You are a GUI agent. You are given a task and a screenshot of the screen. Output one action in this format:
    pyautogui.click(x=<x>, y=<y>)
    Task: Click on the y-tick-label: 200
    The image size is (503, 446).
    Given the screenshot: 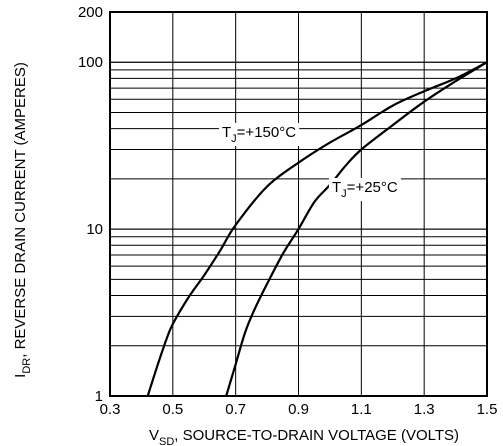 What is the action you would take?
    pyautogui.click(x=90, y=12)
    